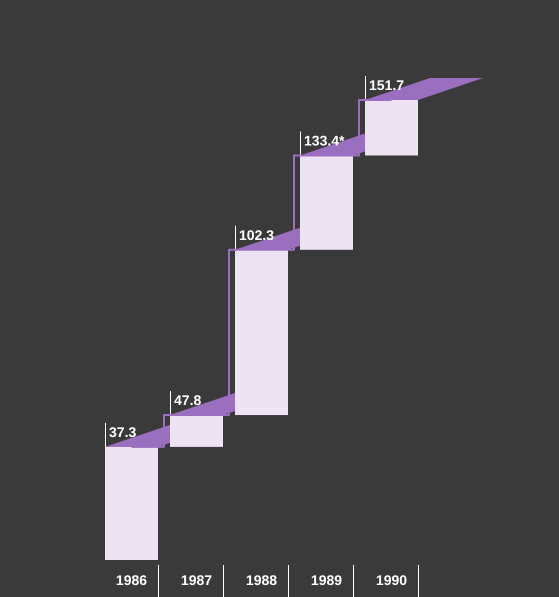 This screenshot has width=559, height=597. What do you see at coordinates (326, 580) in the screenshot?
I see `x-tick-label: 1989` at bounding box center [326, 580].